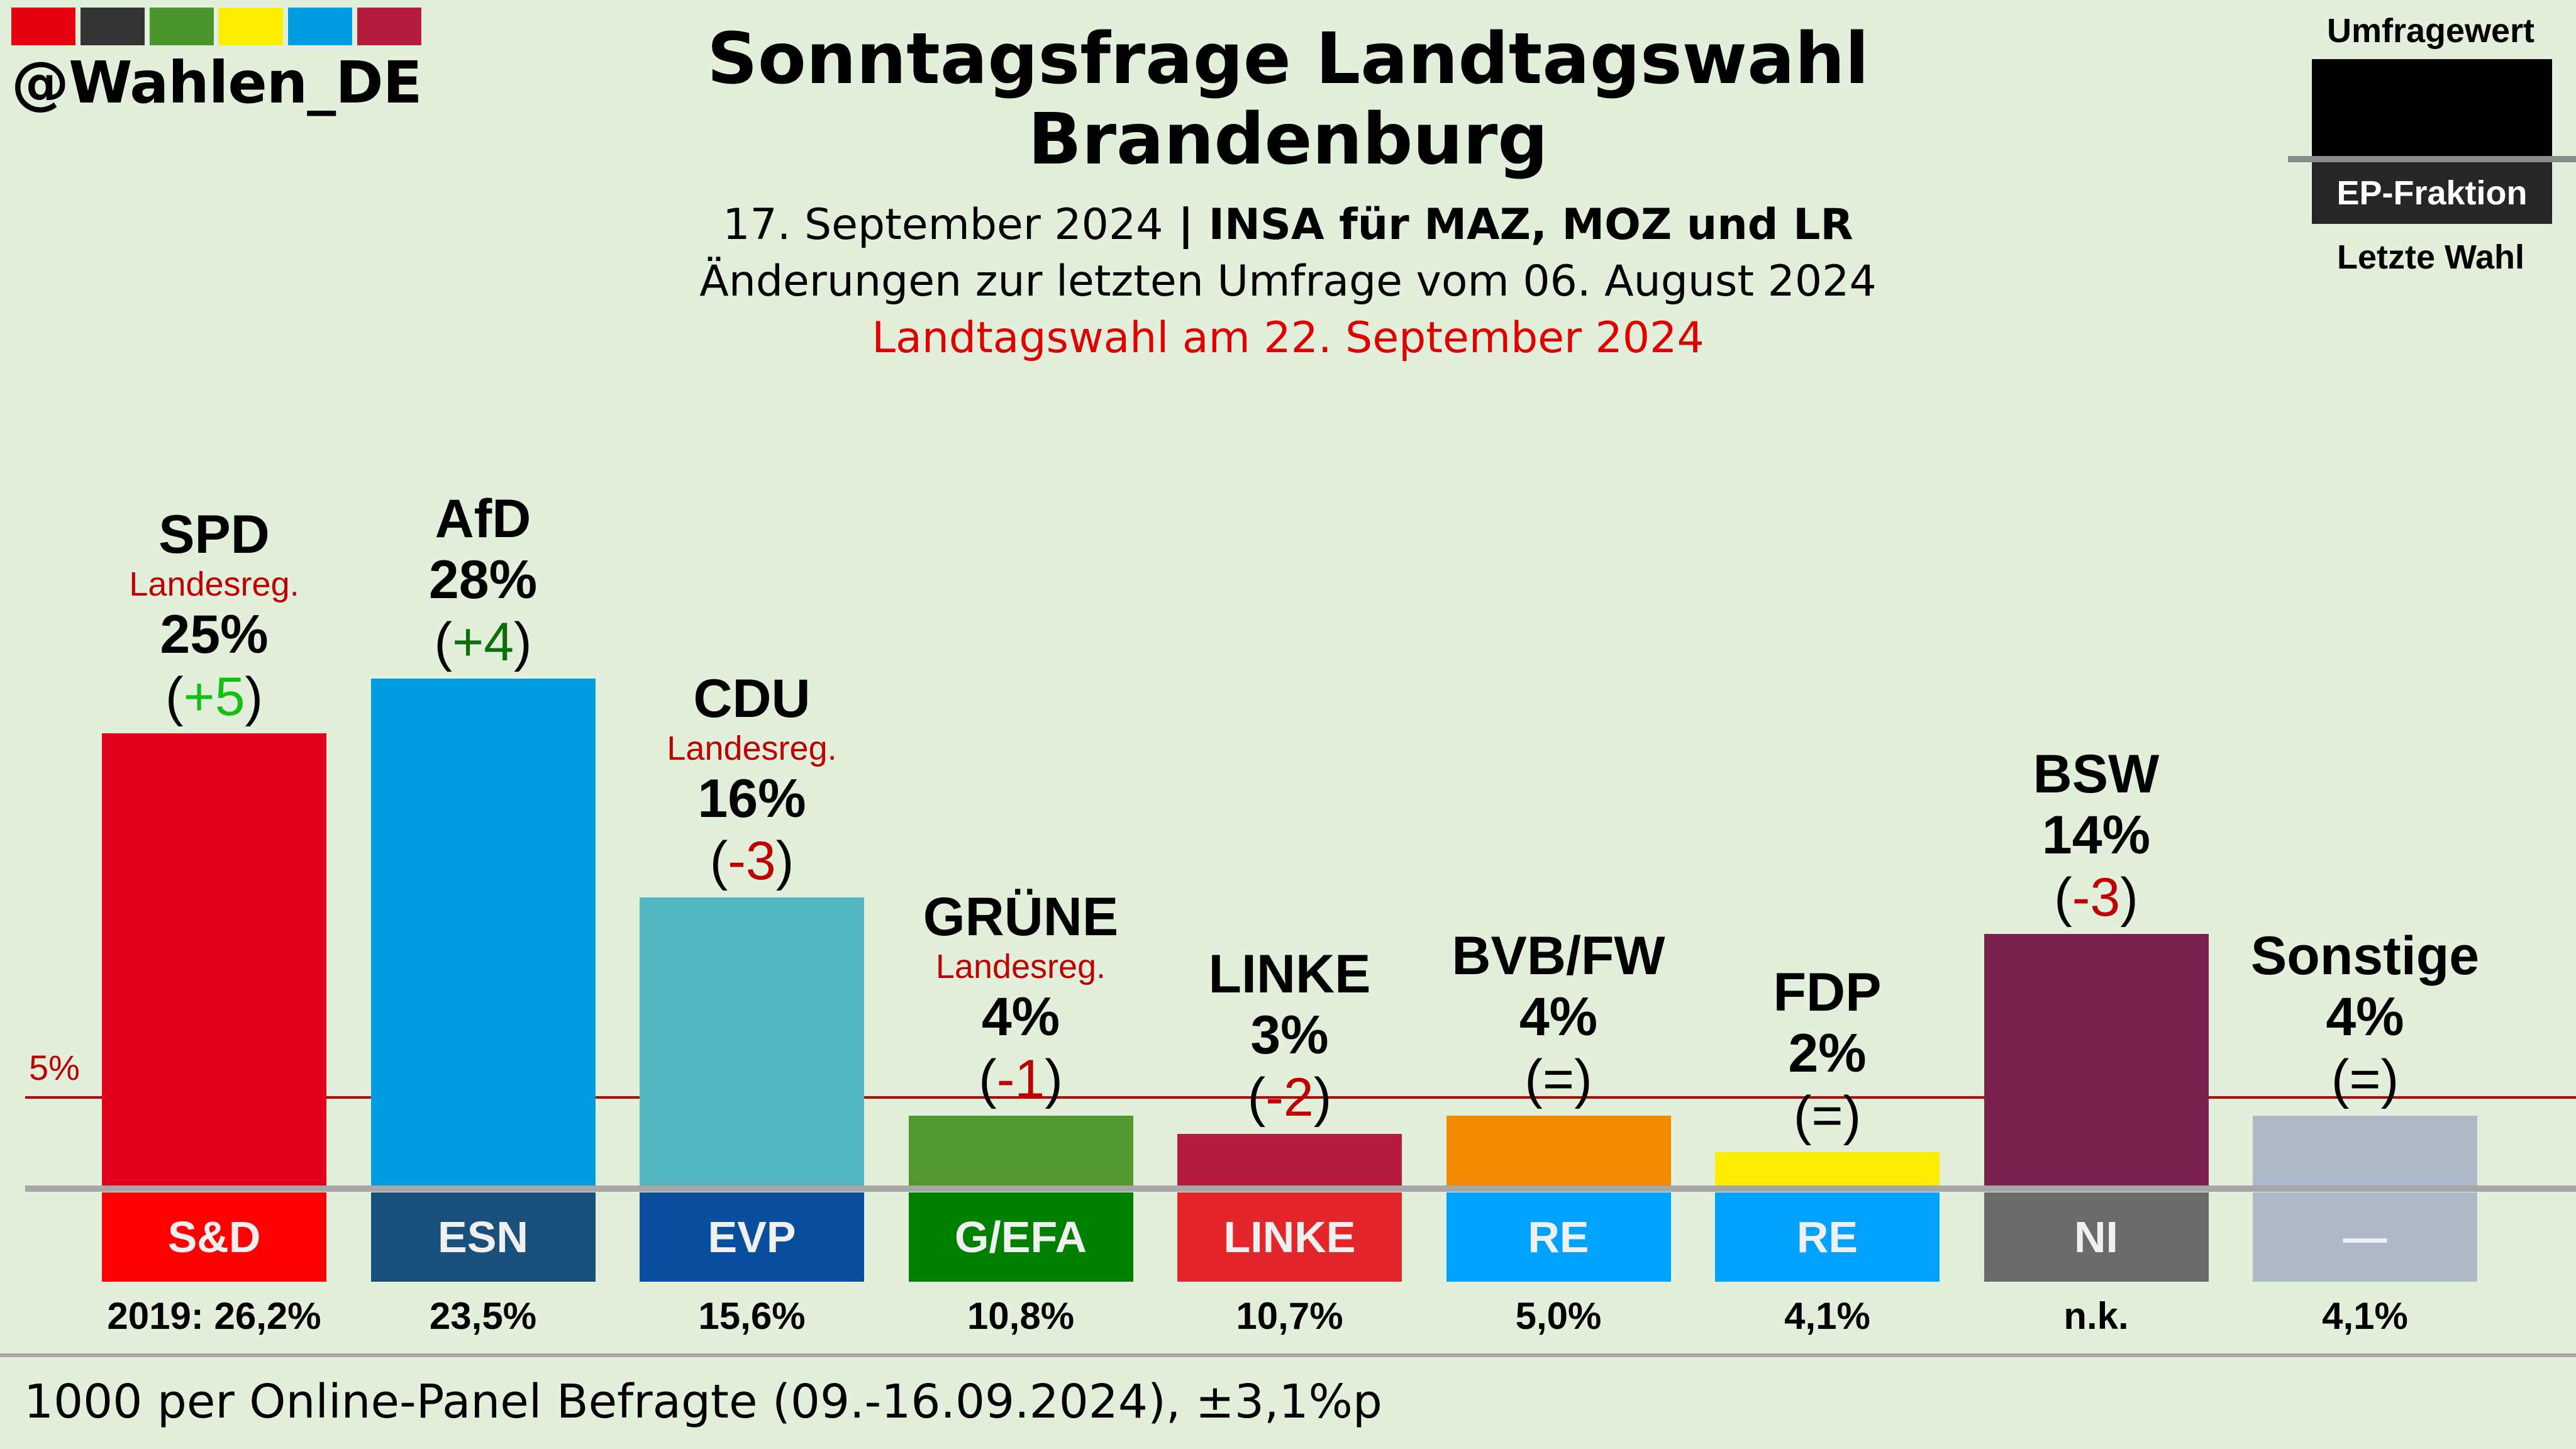  Describe the element at coordinates (216, 82) in the screenshot. I see `brand-handle: @Wahlen_DE` at that location.